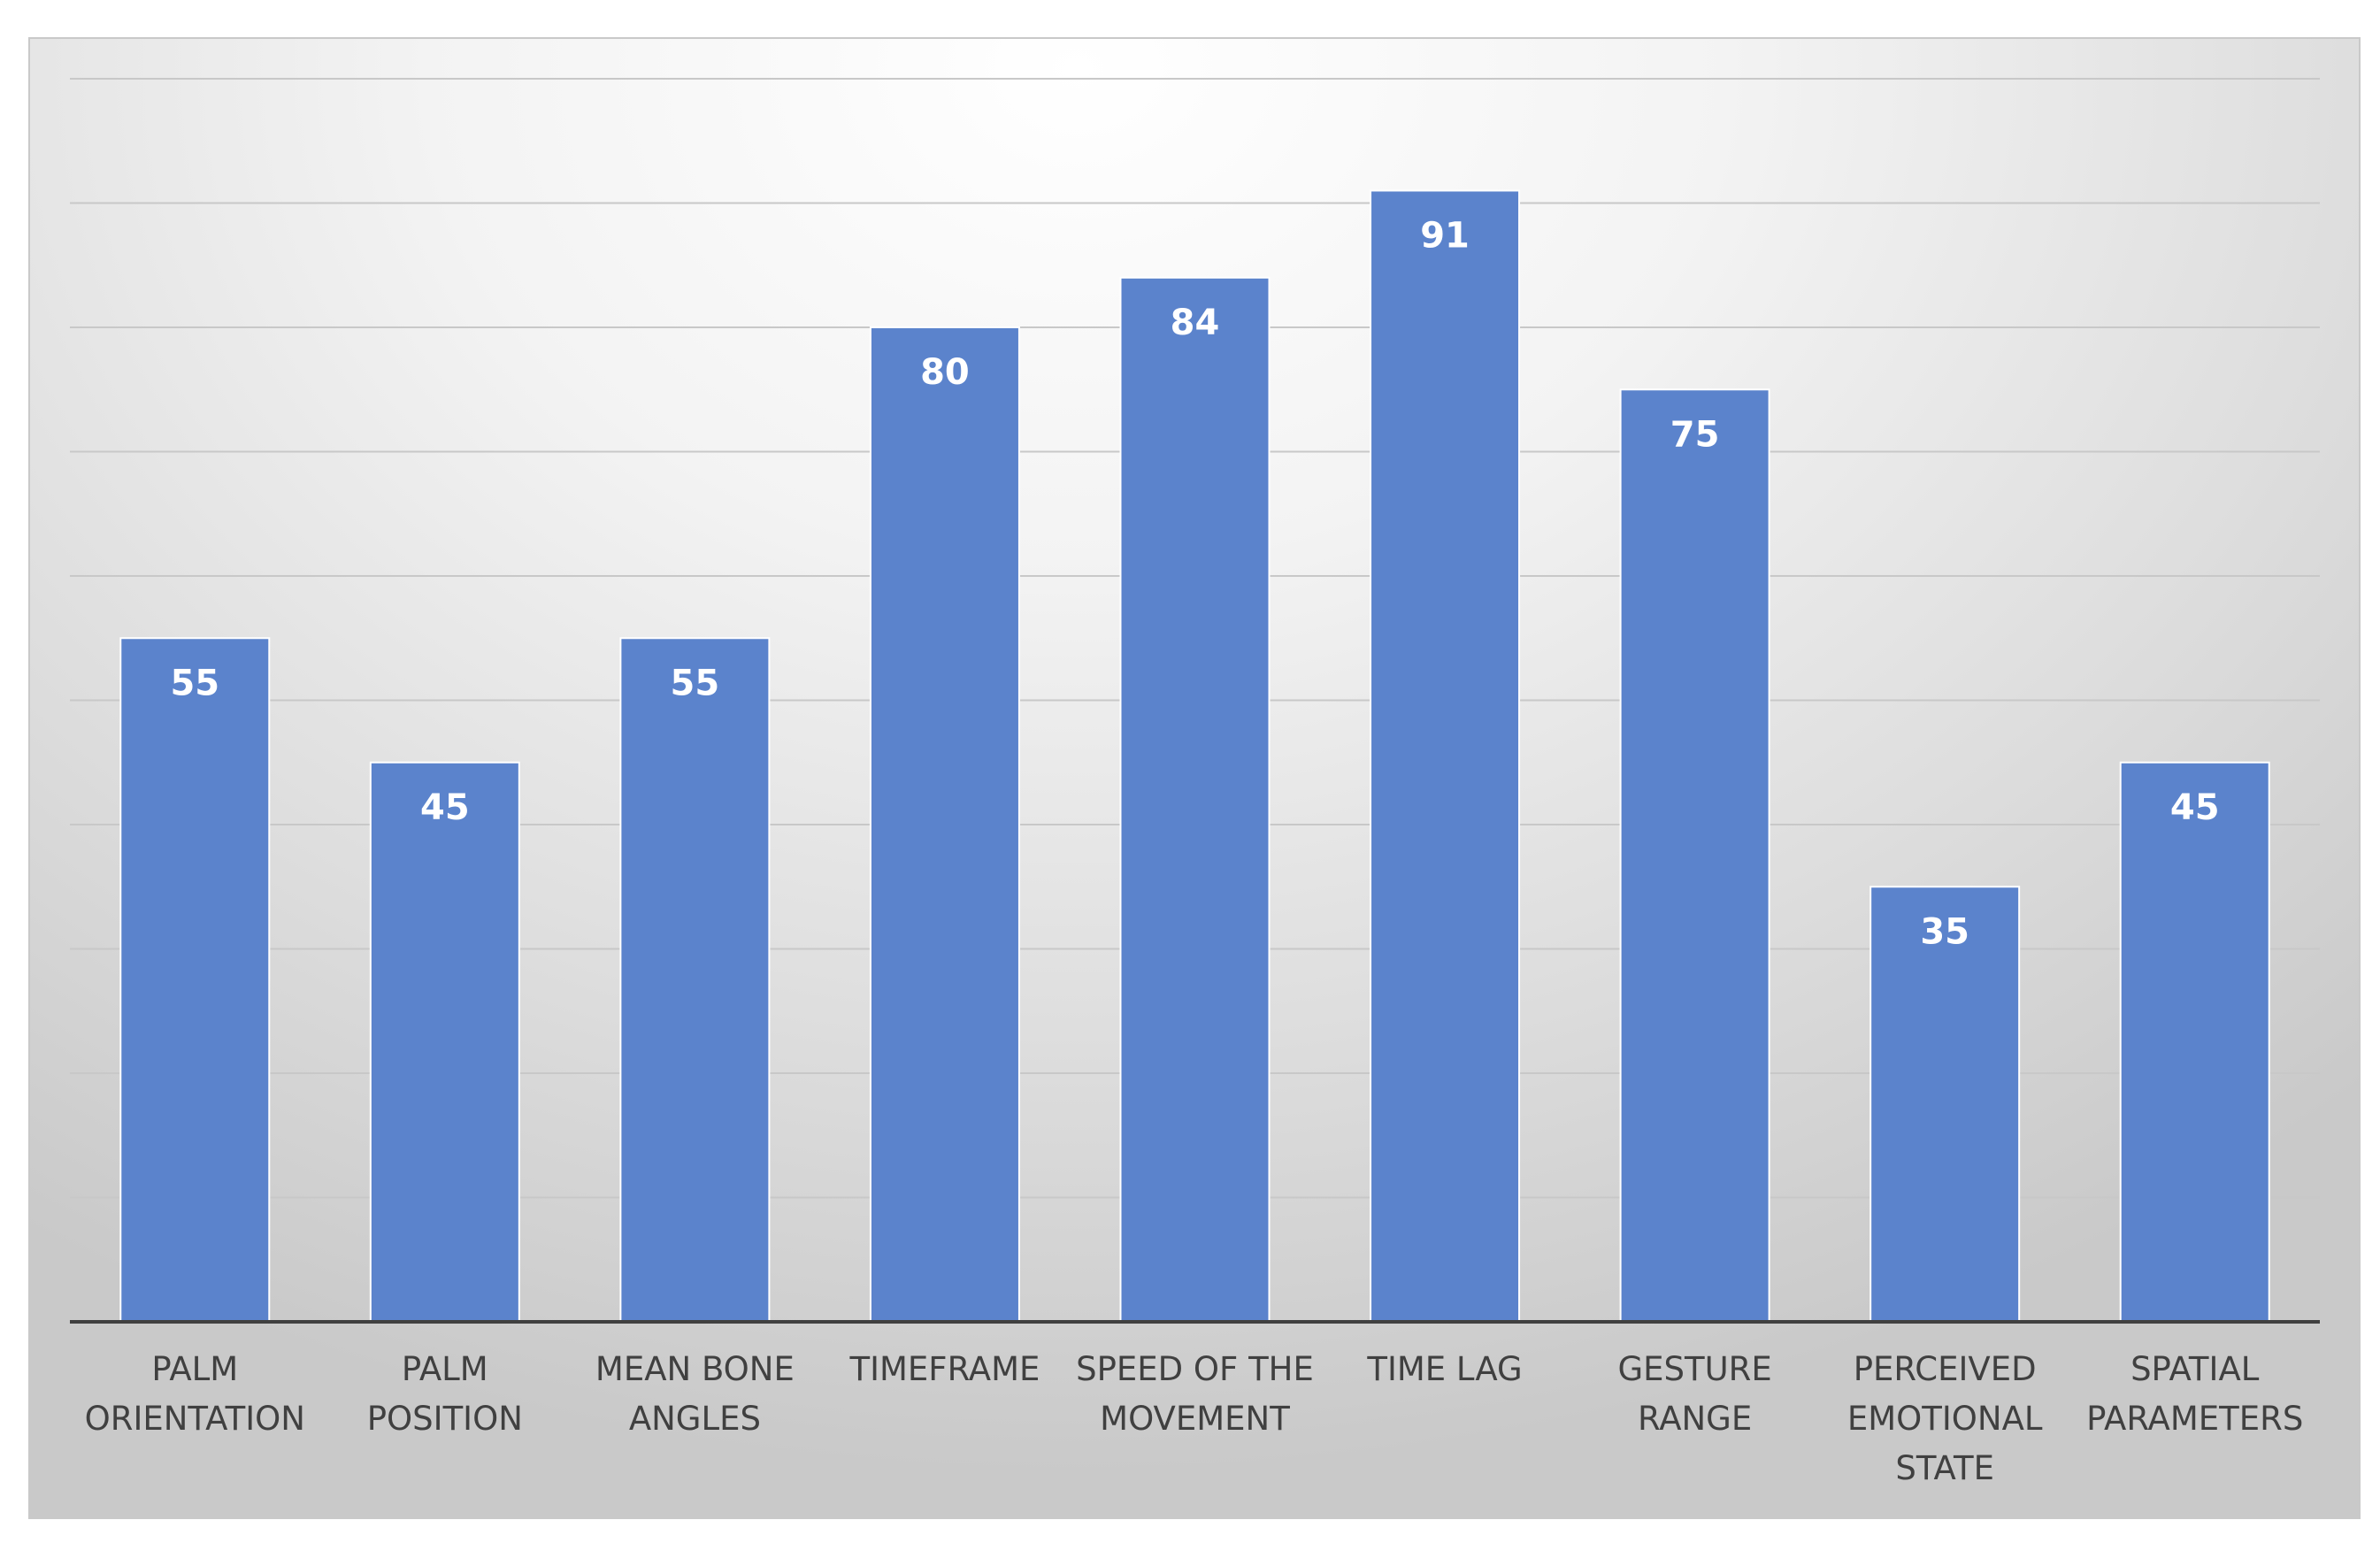 Image resolution: width=2380 pixels, height=1543 pixels. Describe the element at coordinates (445, 1419) in the screenshot. I see `x-tick-label-line: POSITION` at that location.